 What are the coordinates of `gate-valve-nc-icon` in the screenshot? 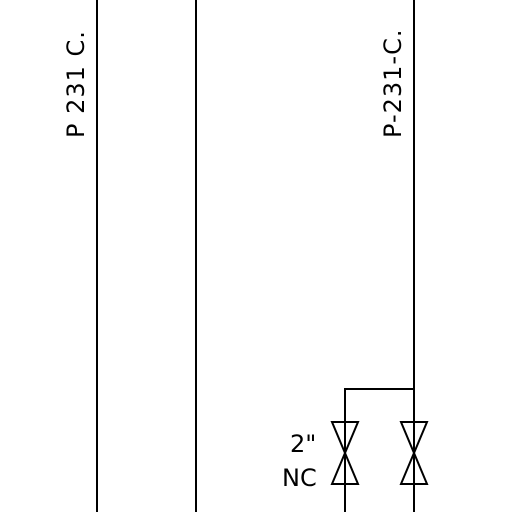 It's located at (345, 453).